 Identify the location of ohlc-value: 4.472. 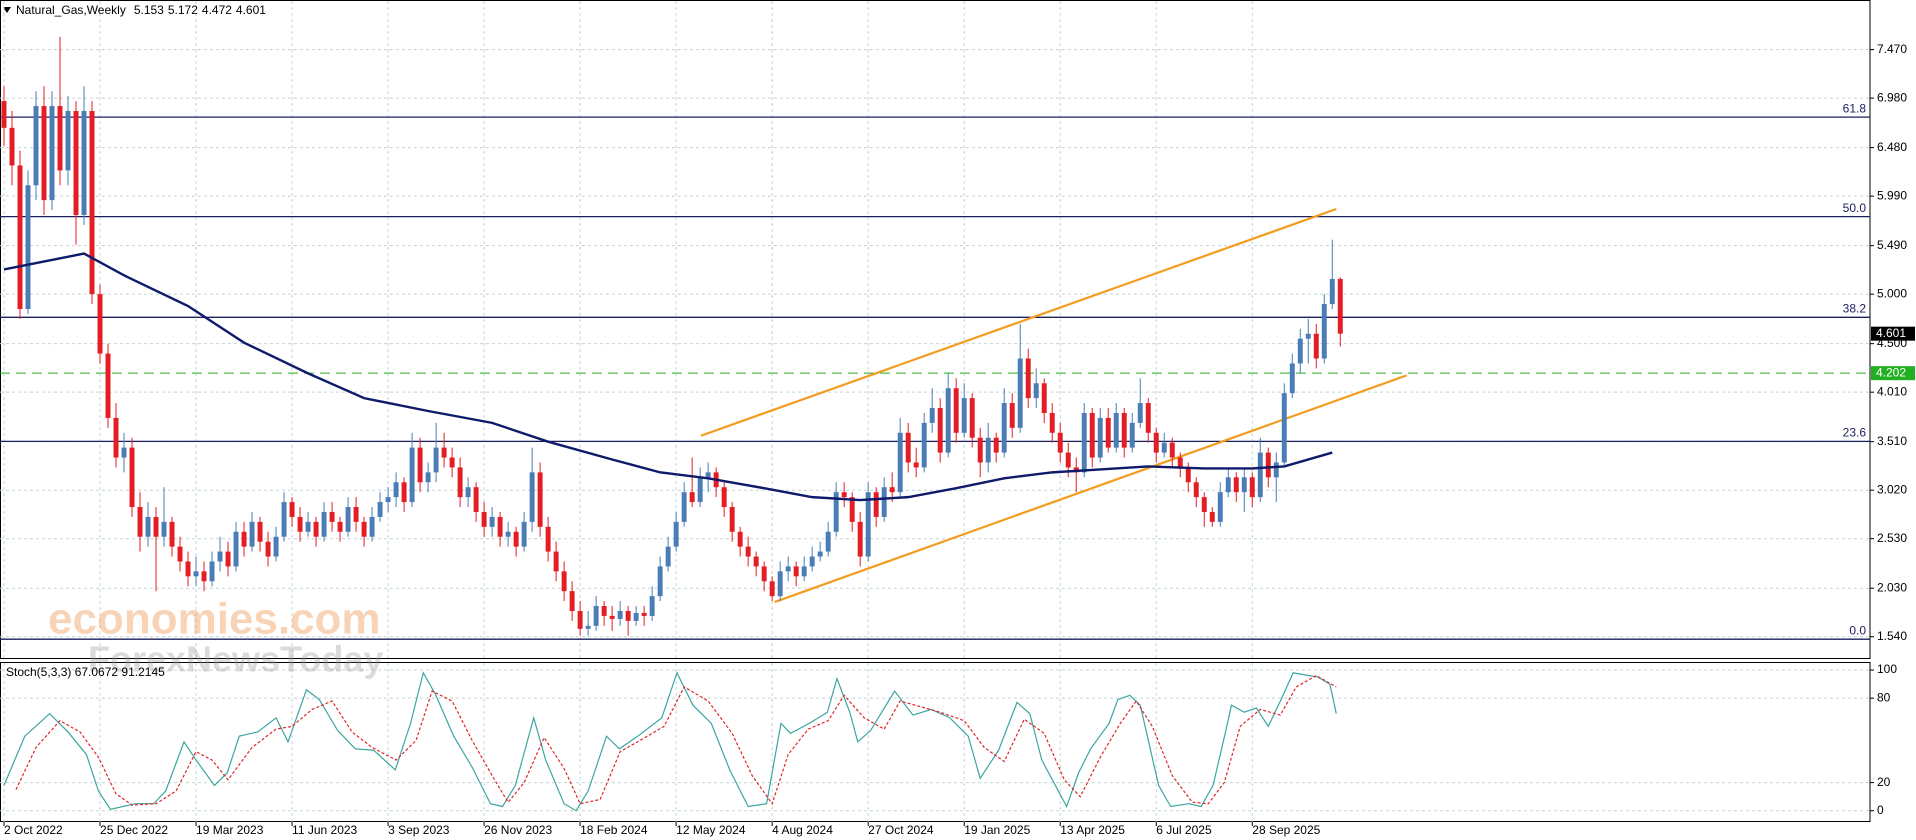
(217, 10).